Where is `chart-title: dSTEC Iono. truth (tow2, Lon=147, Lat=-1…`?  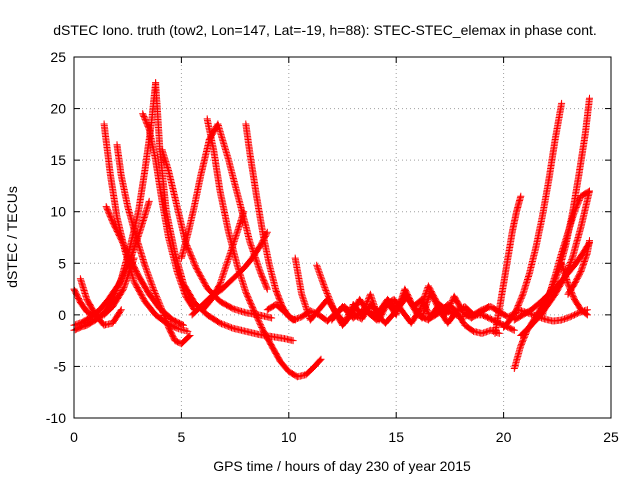
chart-title: dSTEC Iono. truth (tow2, Lon=147, Lat=-1… is located at coordinates (325, 30).